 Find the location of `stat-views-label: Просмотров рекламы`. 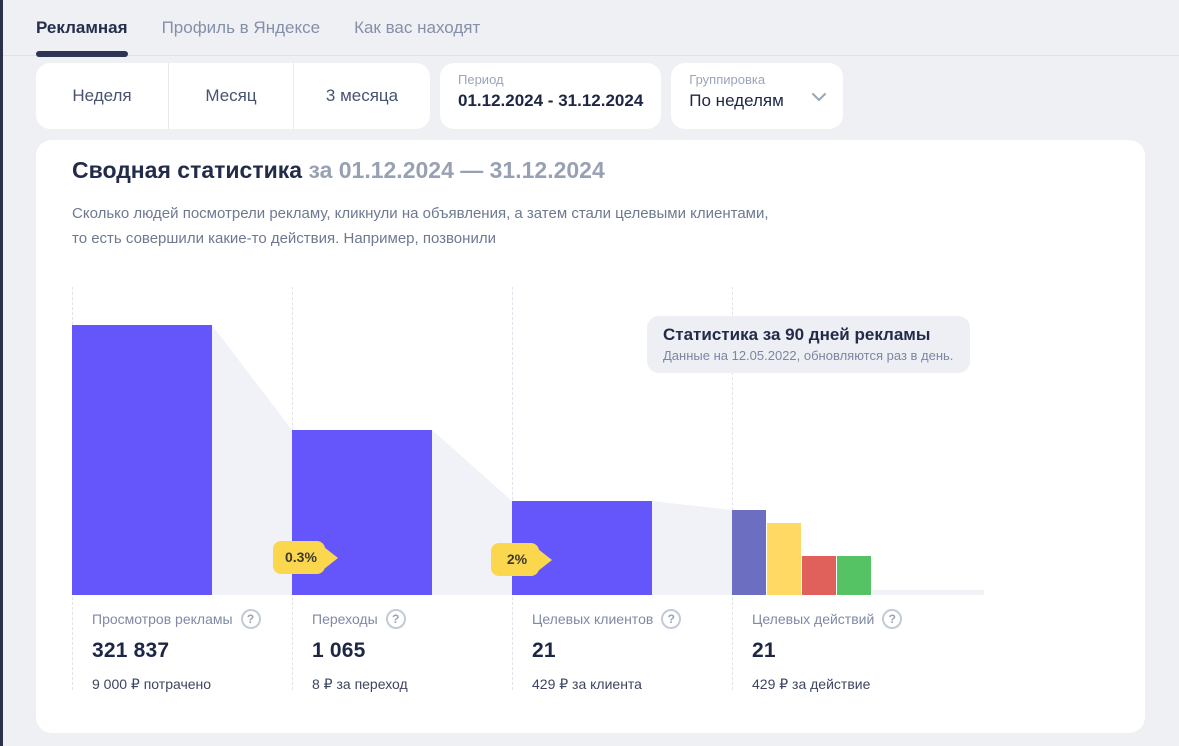

stat-views-label: Просмотров рекламы is located at coordinates (162, 619).